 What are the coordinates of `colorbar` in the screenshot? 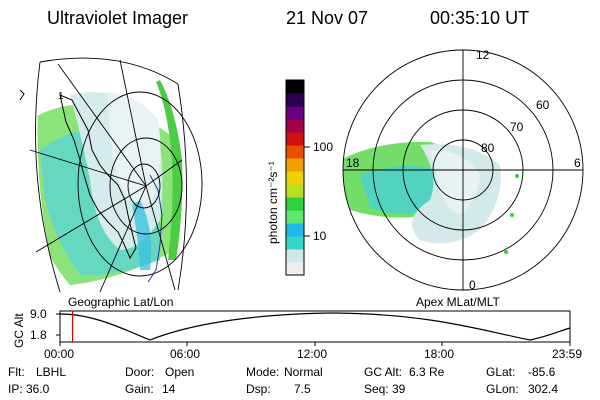 It's located at (297, 177).